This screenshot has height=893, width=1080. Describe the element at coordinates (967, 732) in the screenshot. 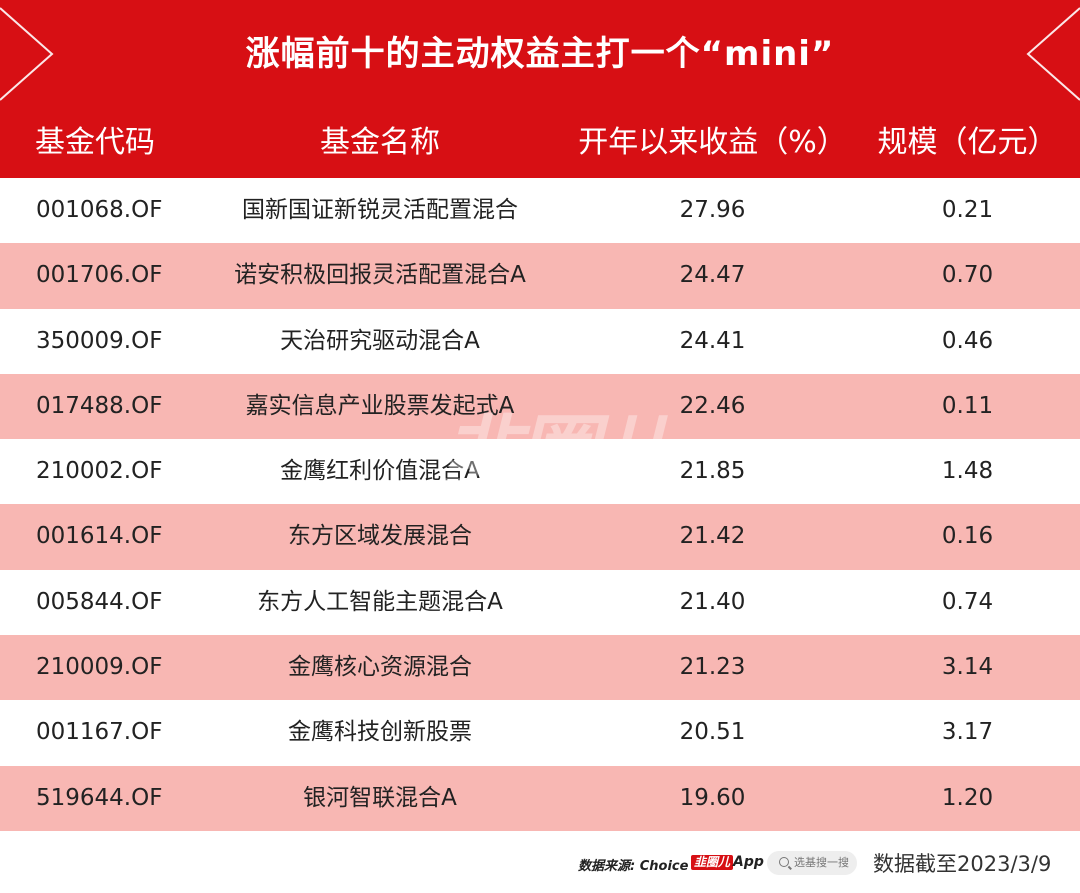

I see `fund-size: 3.17` at that location.